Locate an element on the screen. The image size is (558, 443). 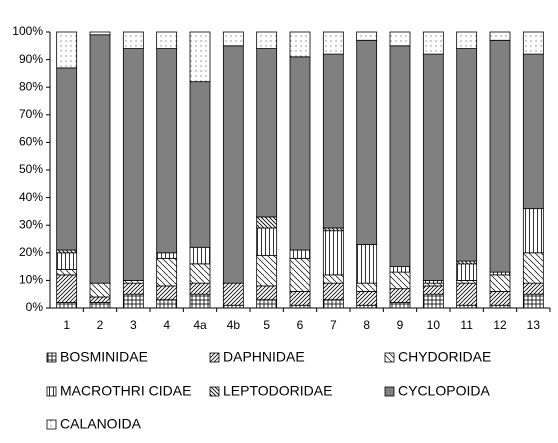
x-tick-label: 11 is located at coordinates (466, 325).